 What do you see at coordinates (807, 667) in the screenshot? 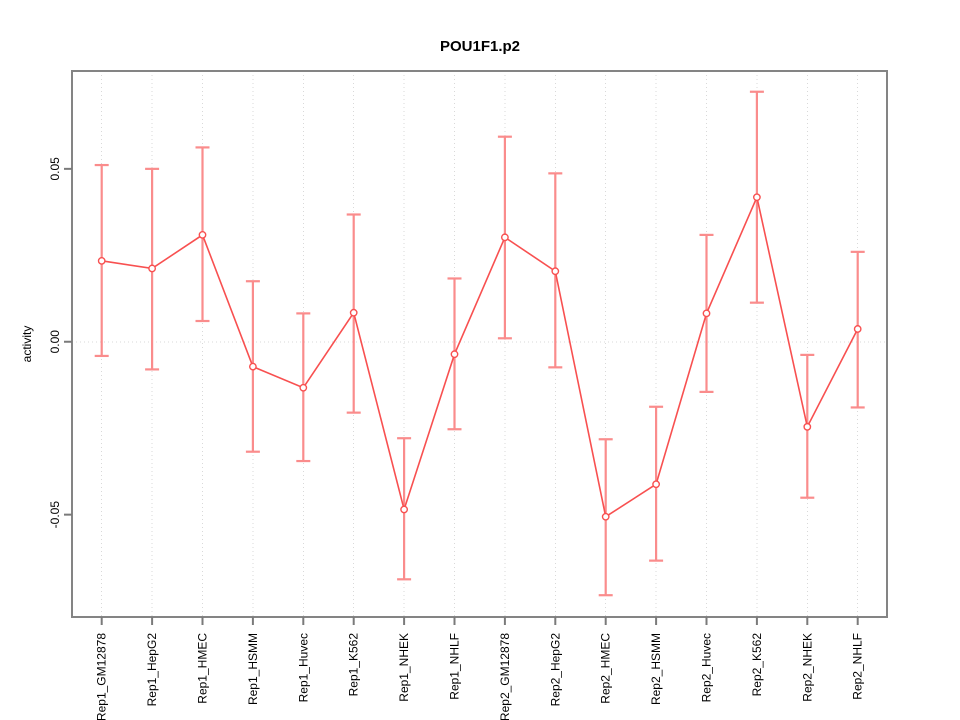
I see `x-tick-label: Rep2_NHEK` at bounding box center [807, 667].